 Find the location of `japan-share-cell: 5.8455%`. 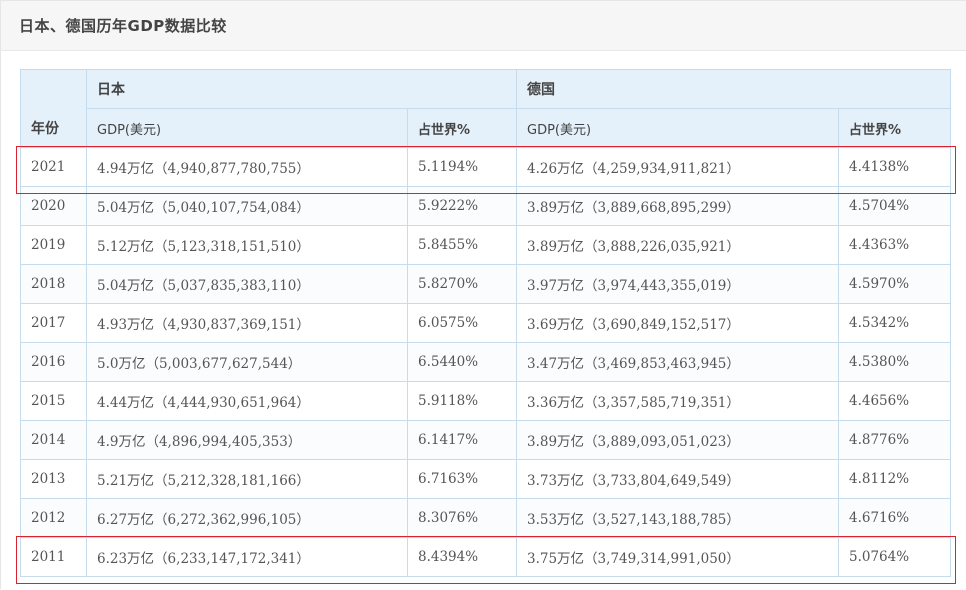

japan-share-cell: 5.8455% is located at coordinates (462, 245).